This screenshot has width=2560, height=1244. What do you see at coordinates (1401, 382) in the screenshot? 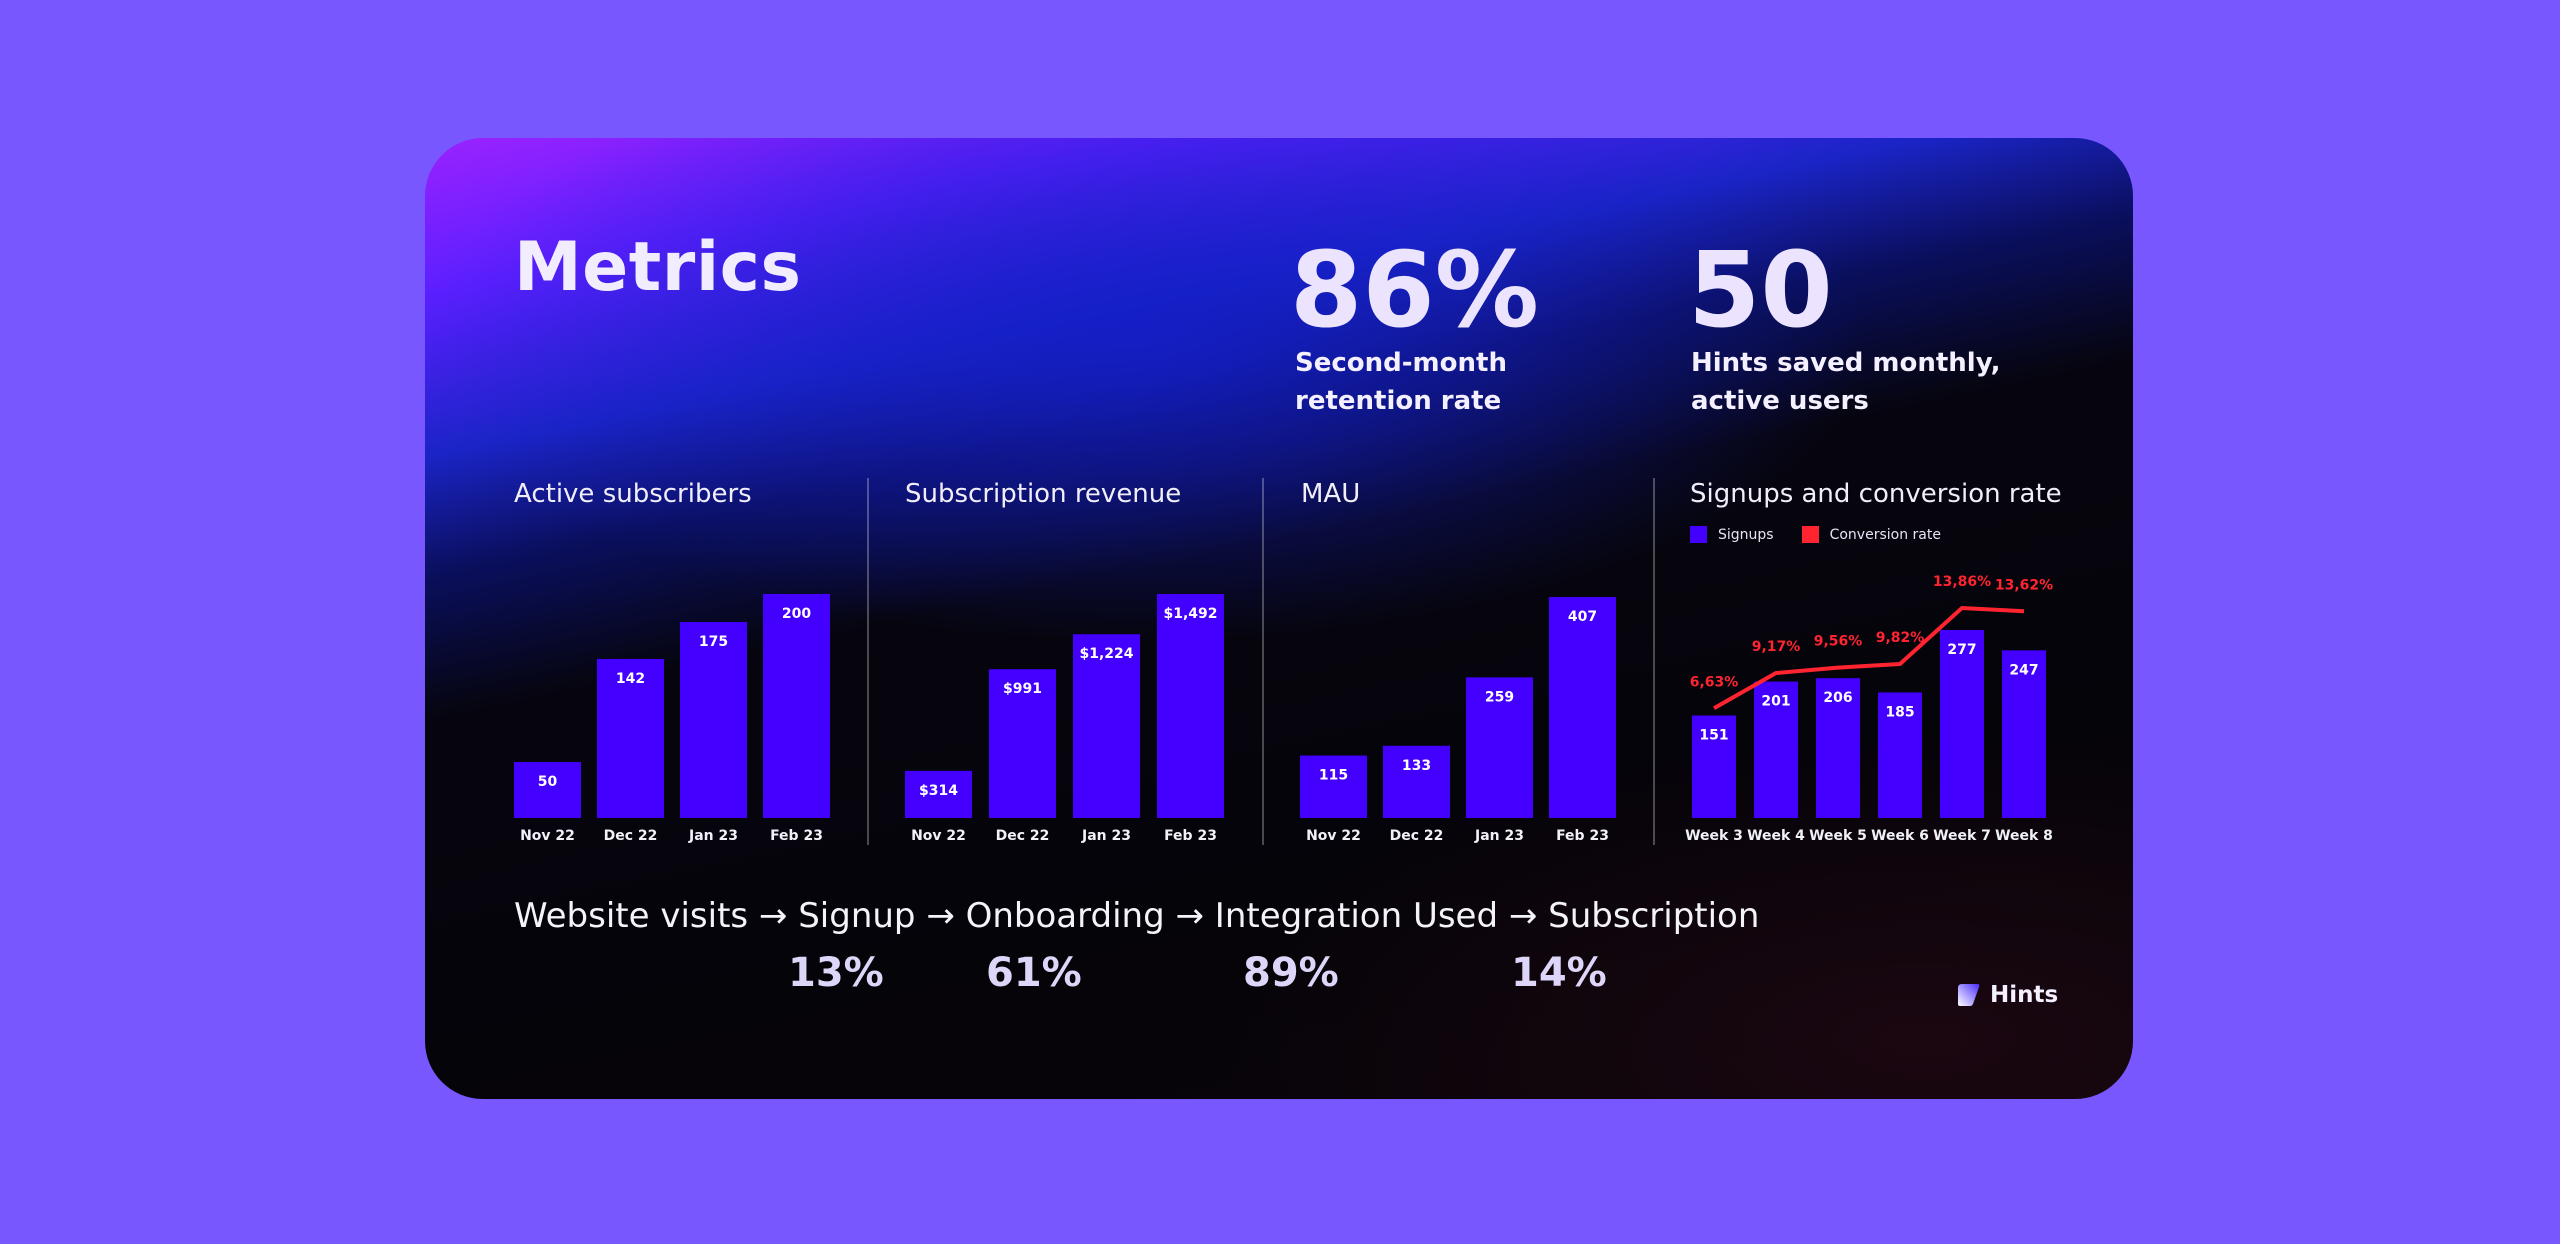
I see `kpi-retention-caption: Second-month retention rate` at bounding box center [1401, 382].